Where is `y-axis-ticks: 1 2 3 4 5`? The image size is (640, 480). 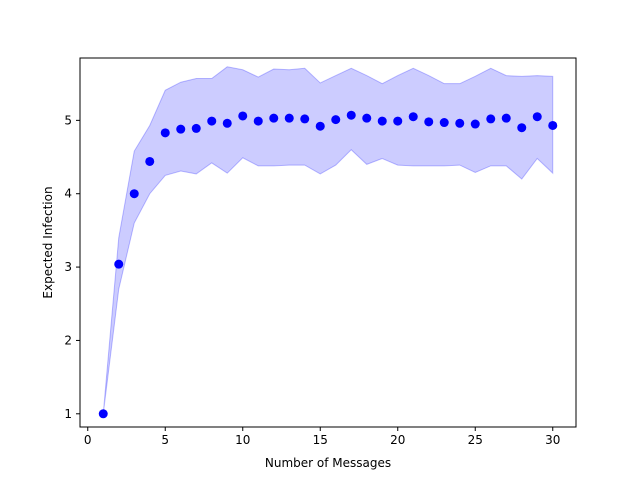
y-axis-ticks: 1 2 3 4 5 is located at coordinates (72, 267).